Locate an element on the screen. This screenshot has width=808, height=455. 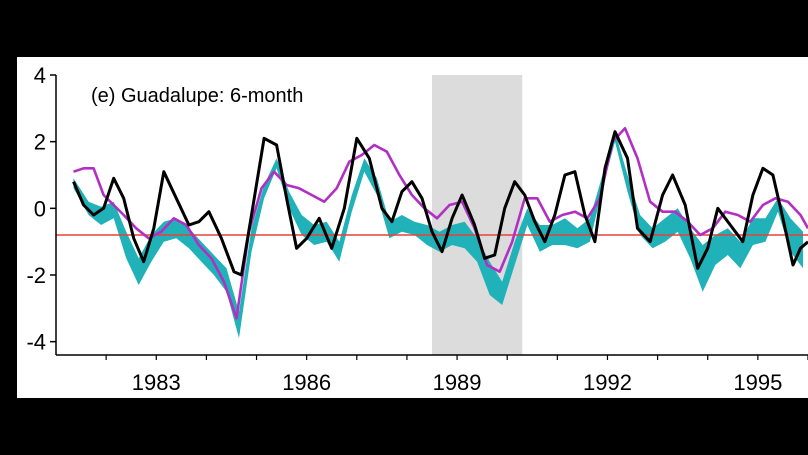
x-tick-label: 1989 is located at coordinates (457, 382).